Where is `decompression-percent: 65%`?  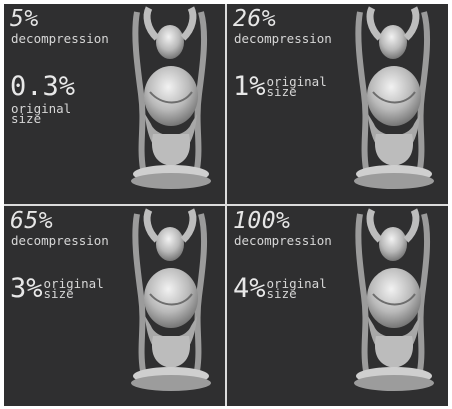 decompression-percent: 65% is located at coordinates (32, 221).